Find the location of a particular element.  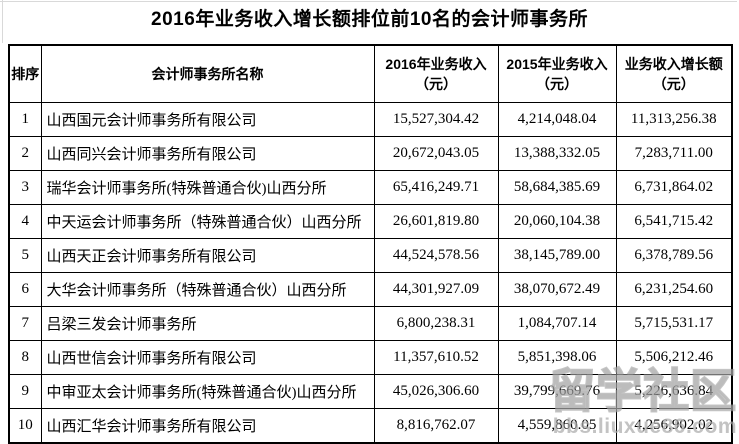

revenue-2016-cell: 26,601,819.80 is located at coordinates (436, 221).